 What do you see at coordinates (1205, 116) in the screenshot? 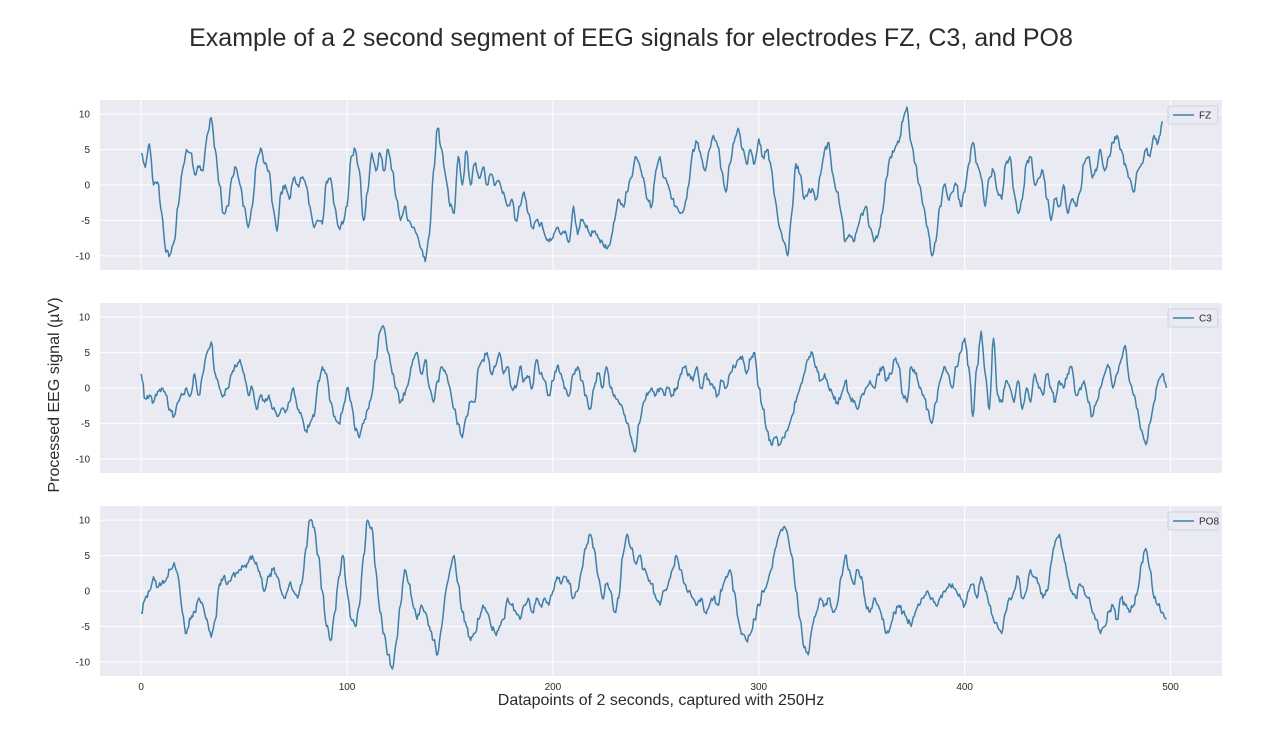
I see `legend-label: FZ` at bounding box center [1205, 116].